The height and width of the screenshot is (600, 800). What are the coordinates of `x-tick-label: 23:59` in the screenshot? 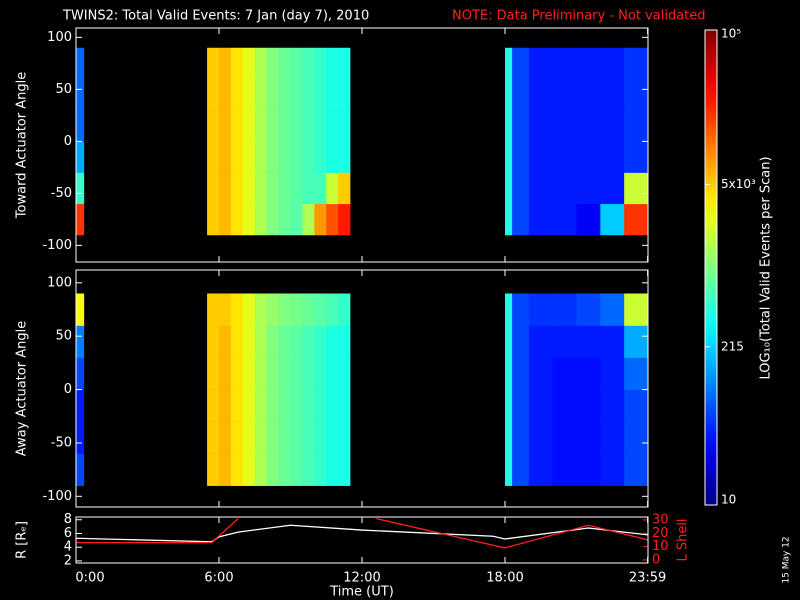 It's located at (647, 578).